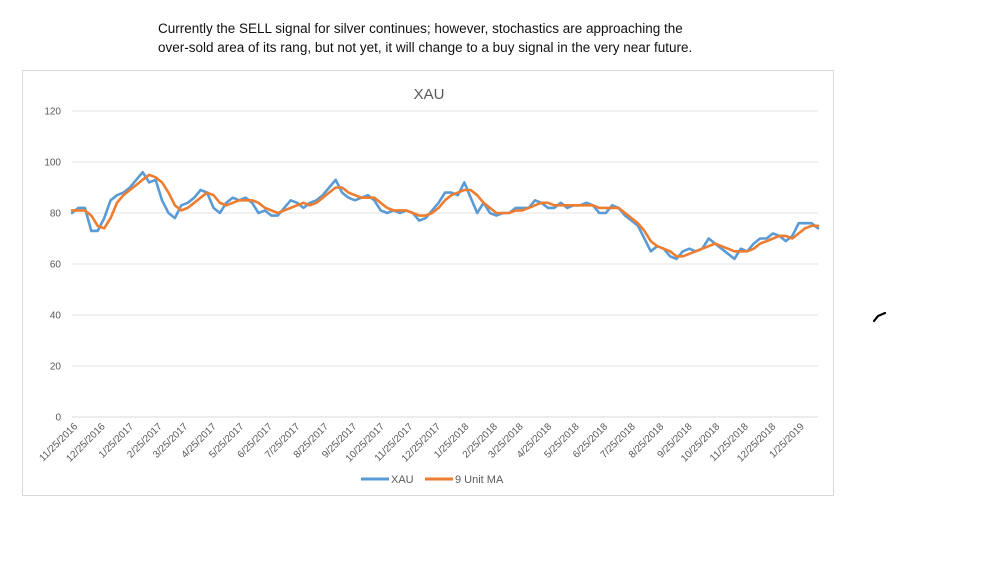 The image size is (994, 587). Describe the element at coordinates (52, 163) in the screenshot. I see `y-tick-label: 100` at that location.